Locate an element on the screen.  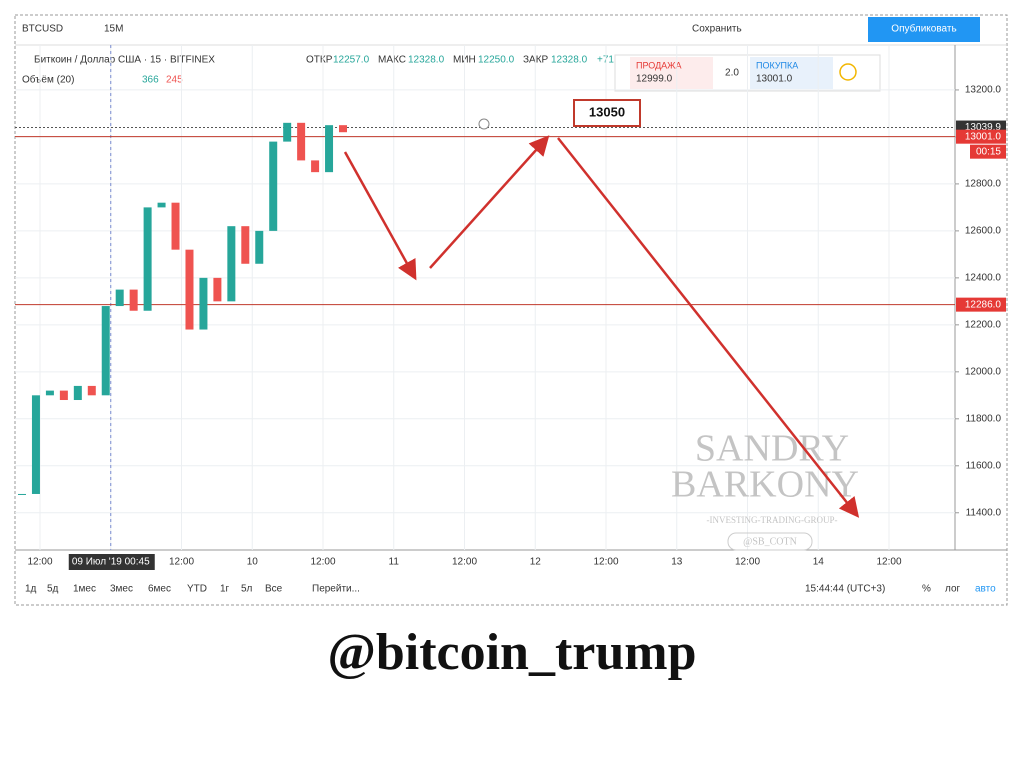
info-icon is located at coordinates (848, 72).